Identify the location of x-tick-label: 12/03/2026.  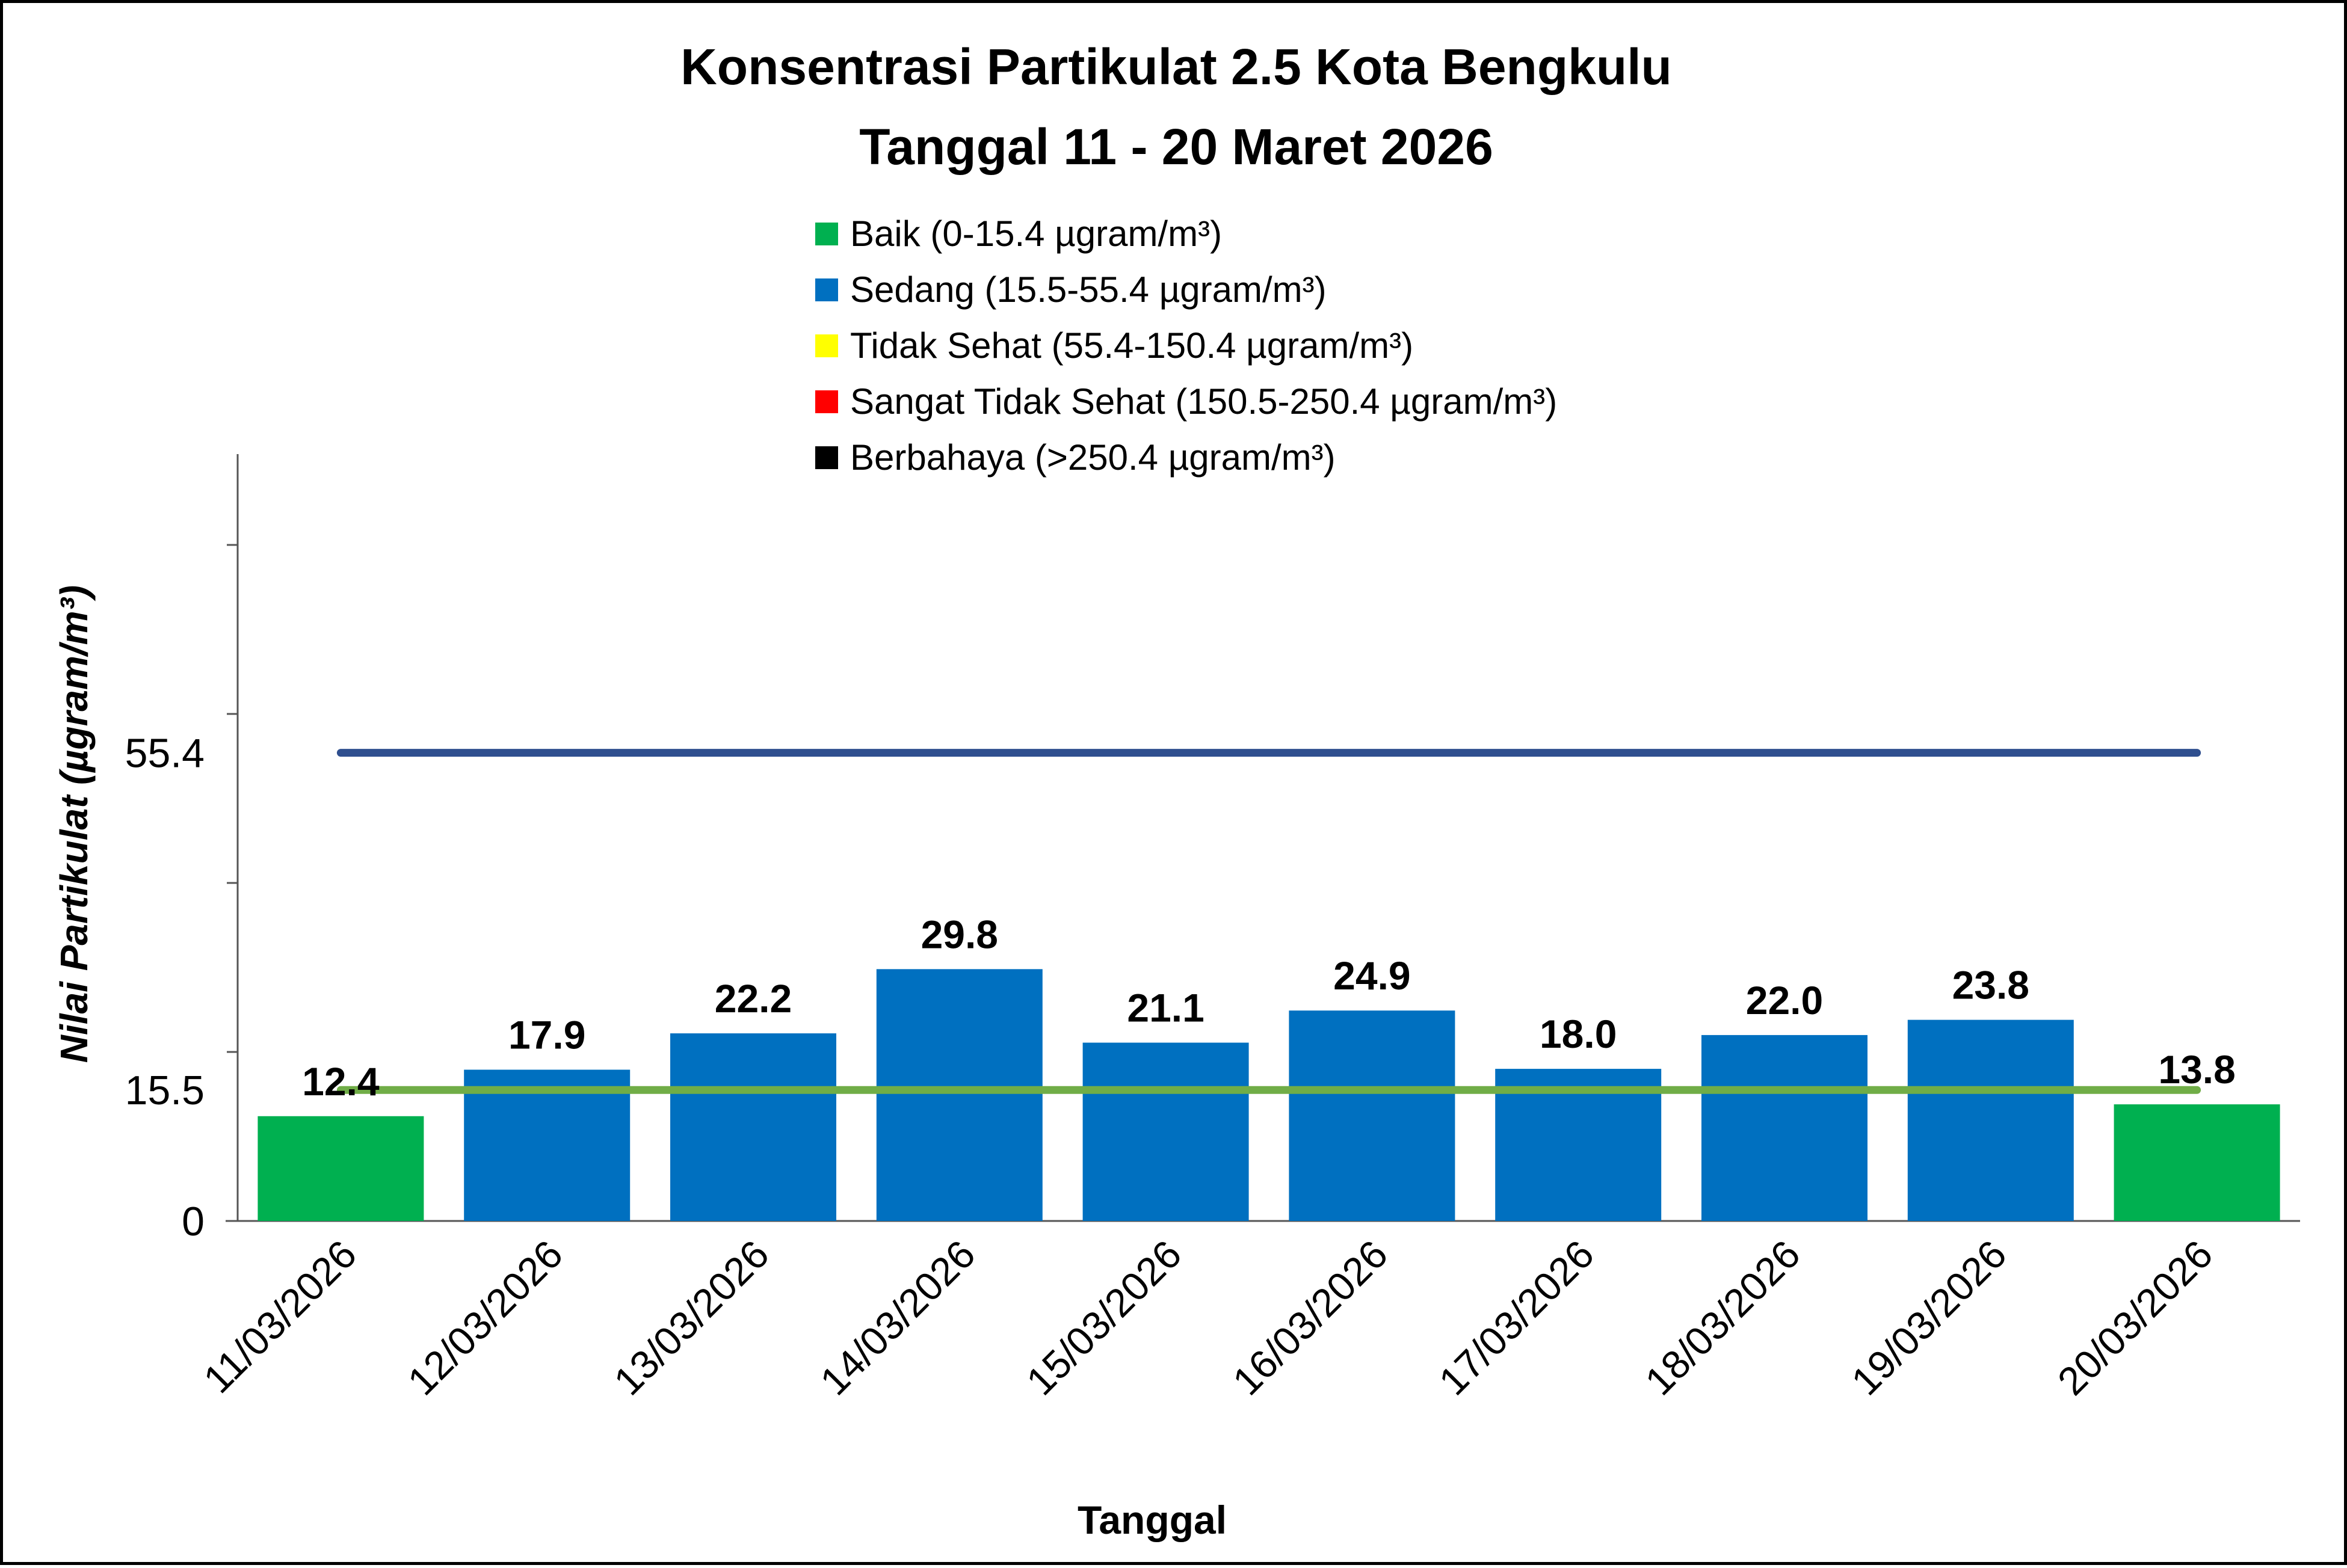
(485, 1318).